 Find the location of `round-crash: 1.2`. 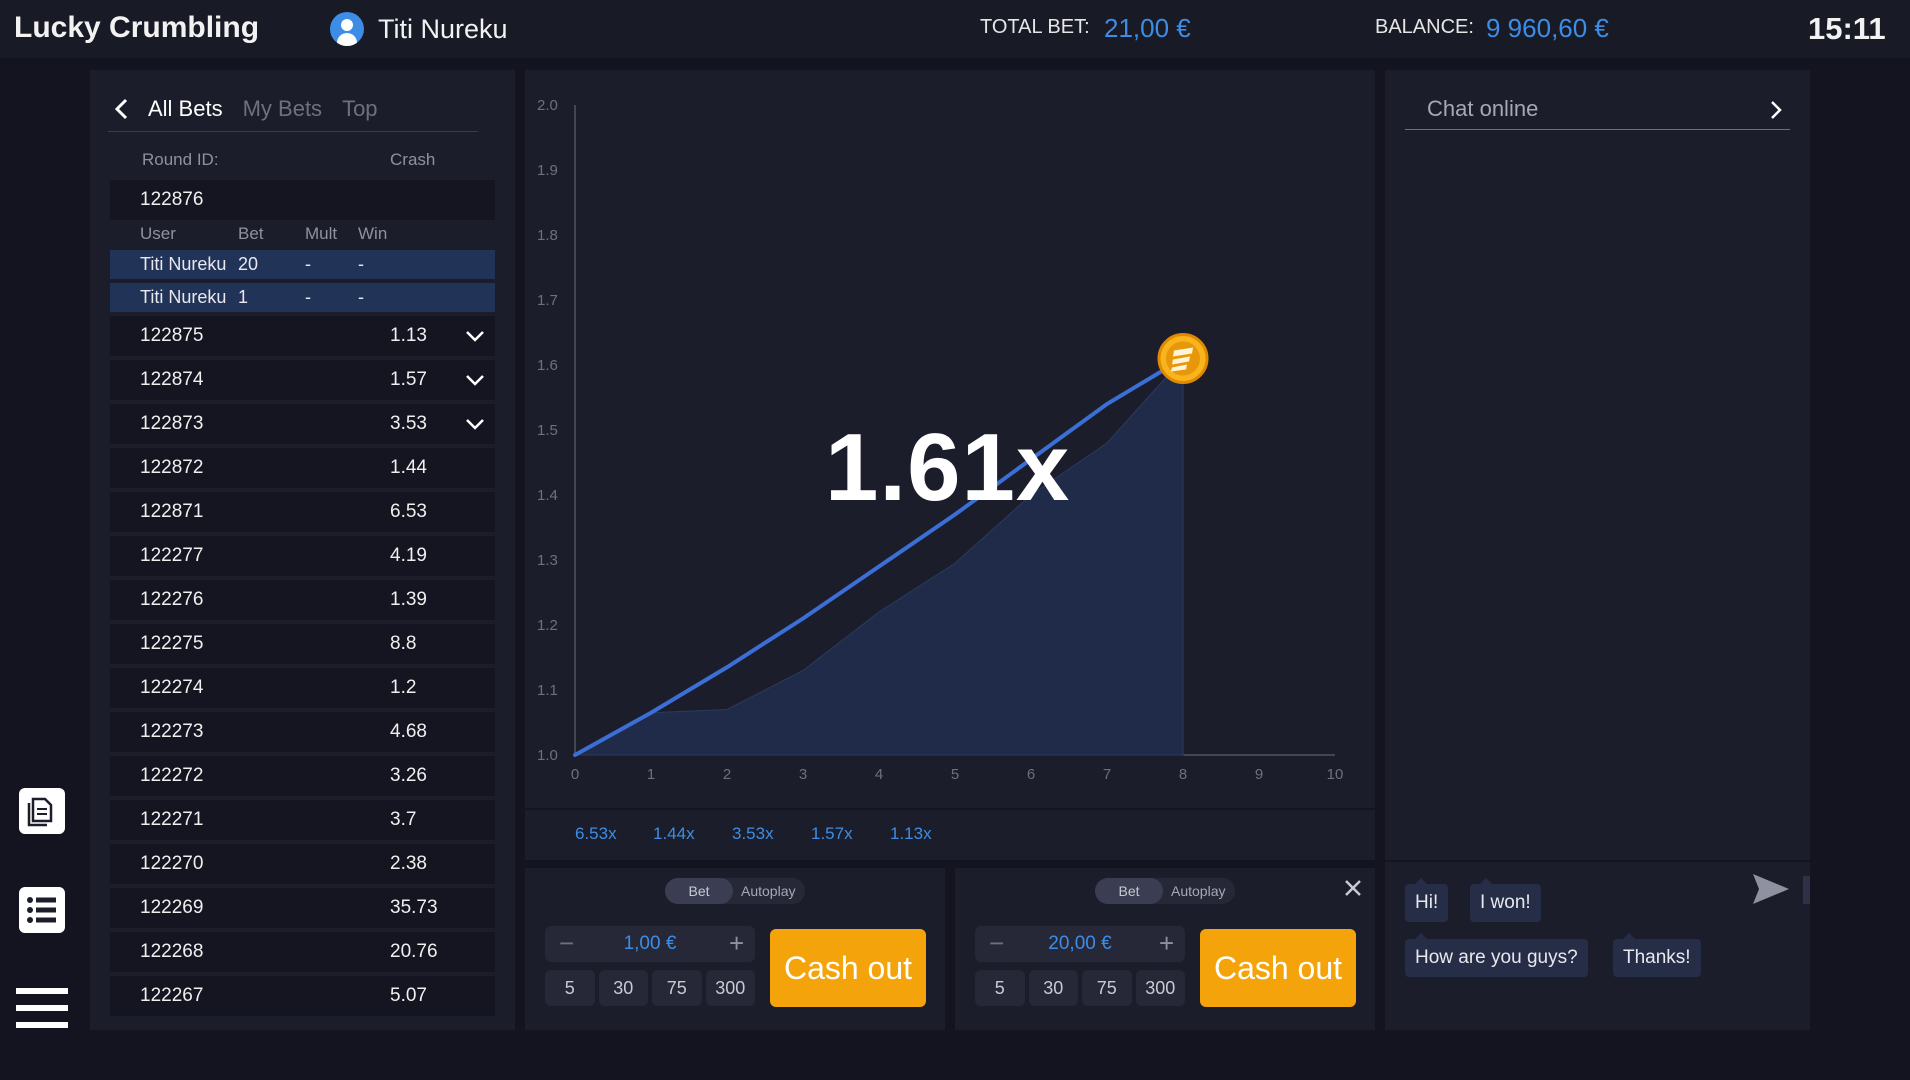

round-crash: 1.2 is located at coordinates (403, 687).